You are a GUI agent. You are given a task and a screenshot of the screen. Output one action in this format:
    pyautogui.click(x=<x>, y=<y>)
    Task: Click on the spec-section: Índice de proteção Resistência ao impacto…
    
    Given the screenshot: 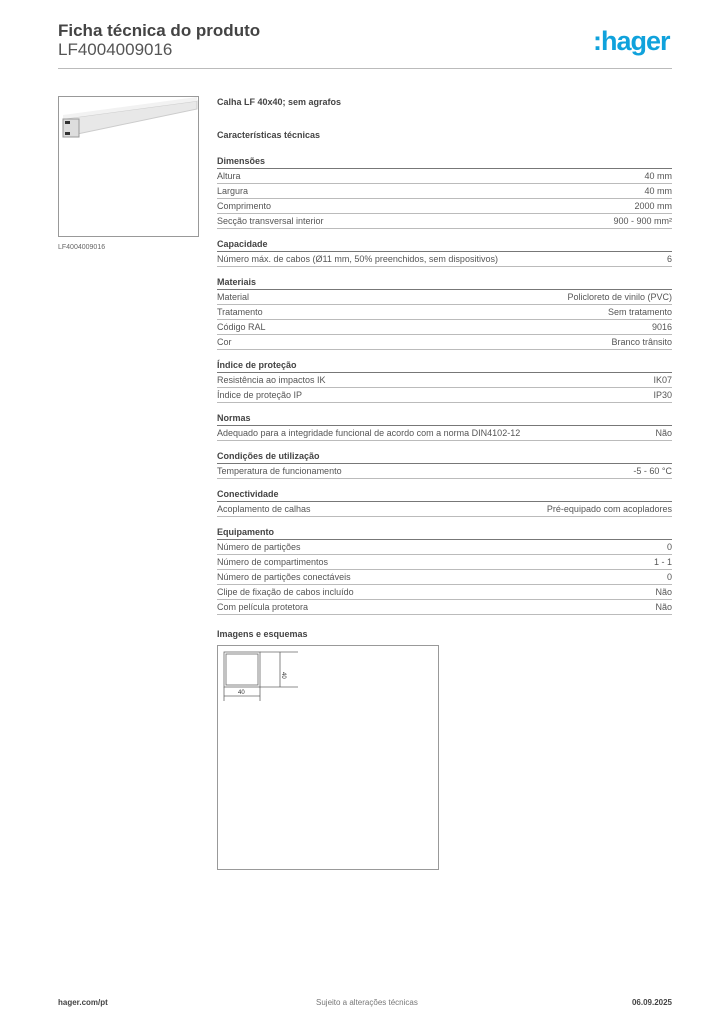 What is the action you would take?
    pyautogui.click(x=444, y=381)
    